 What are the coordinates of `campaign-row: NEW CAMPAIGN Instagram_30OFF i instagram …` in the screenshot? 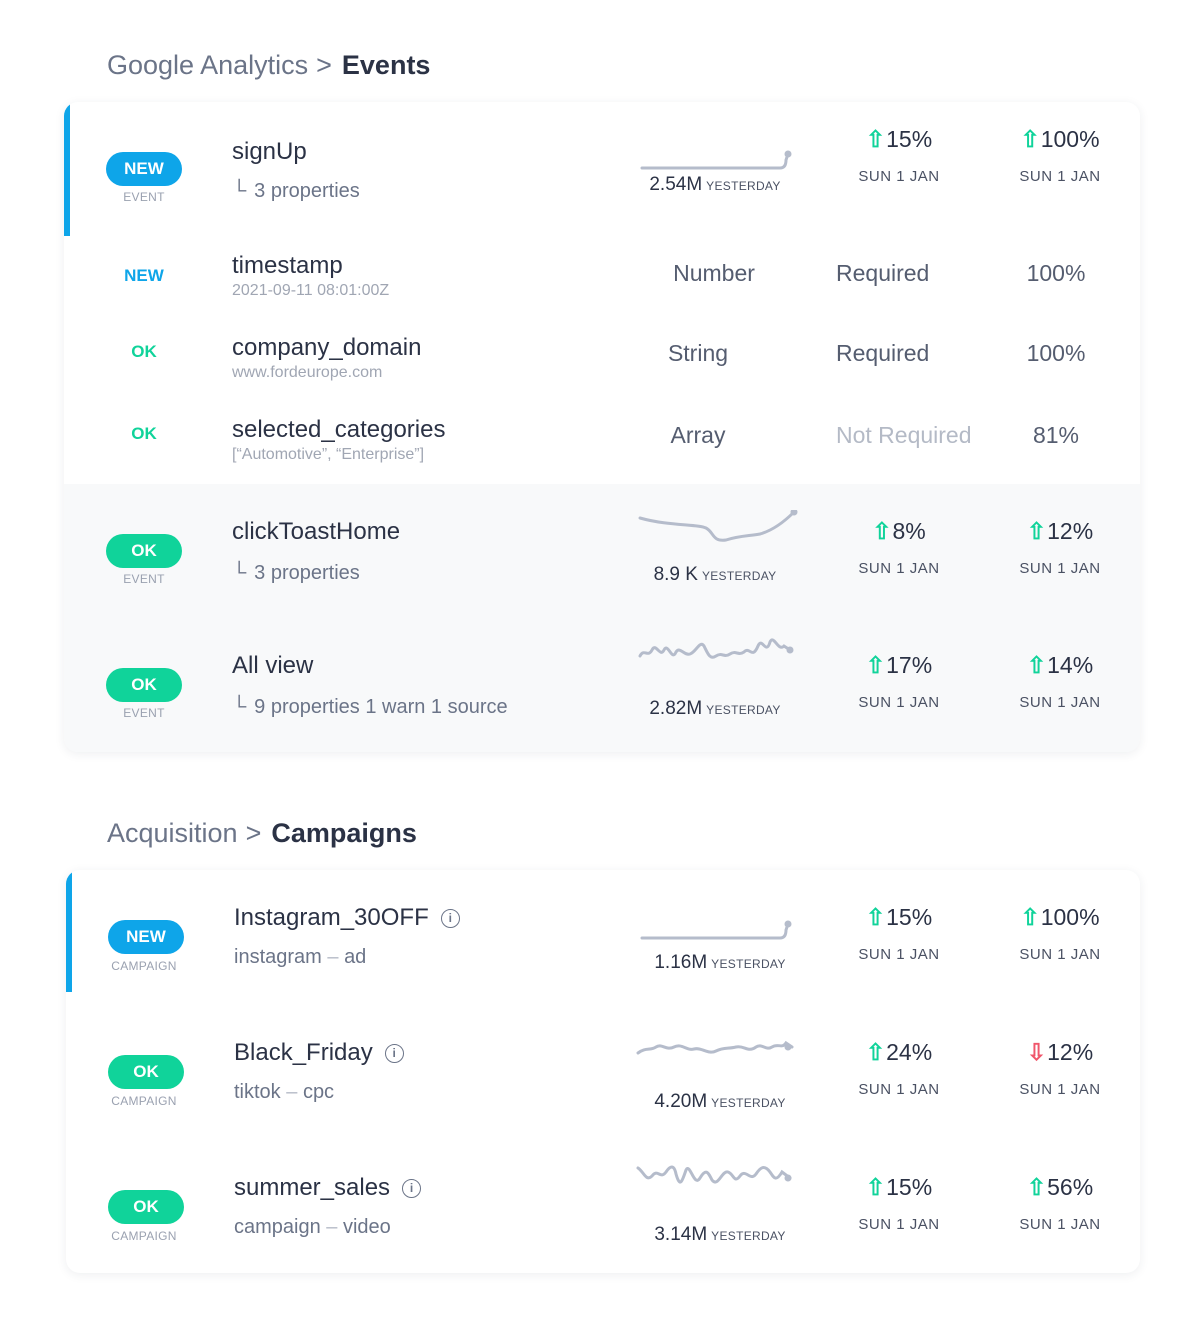 It's located at (603, 937).